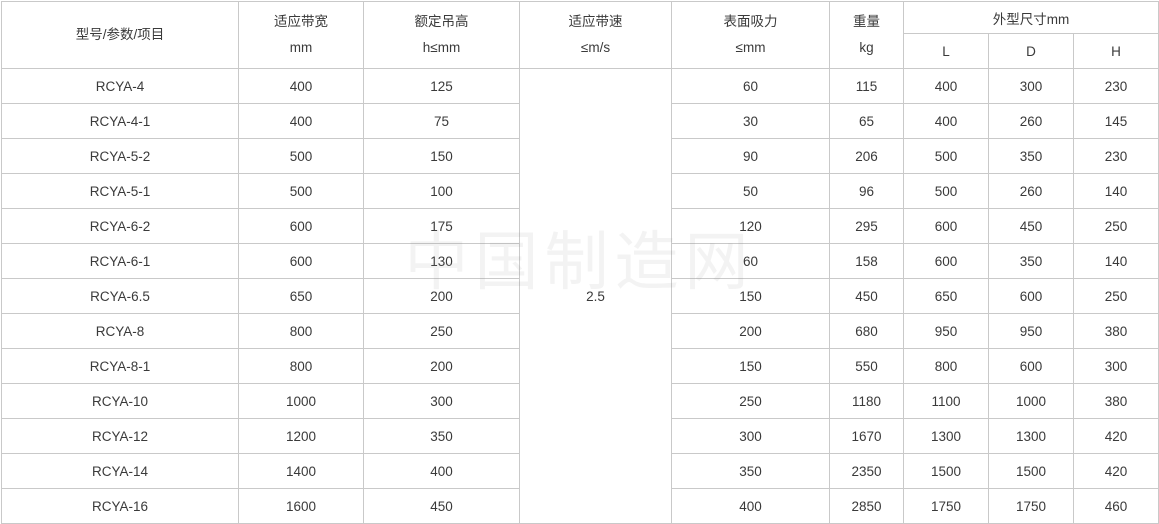 This screenshot has width=1159, height=524. Describe the element at coordinates (946, 506) in the screenshot. I see `cell-dimension-l: 1750` at that location.